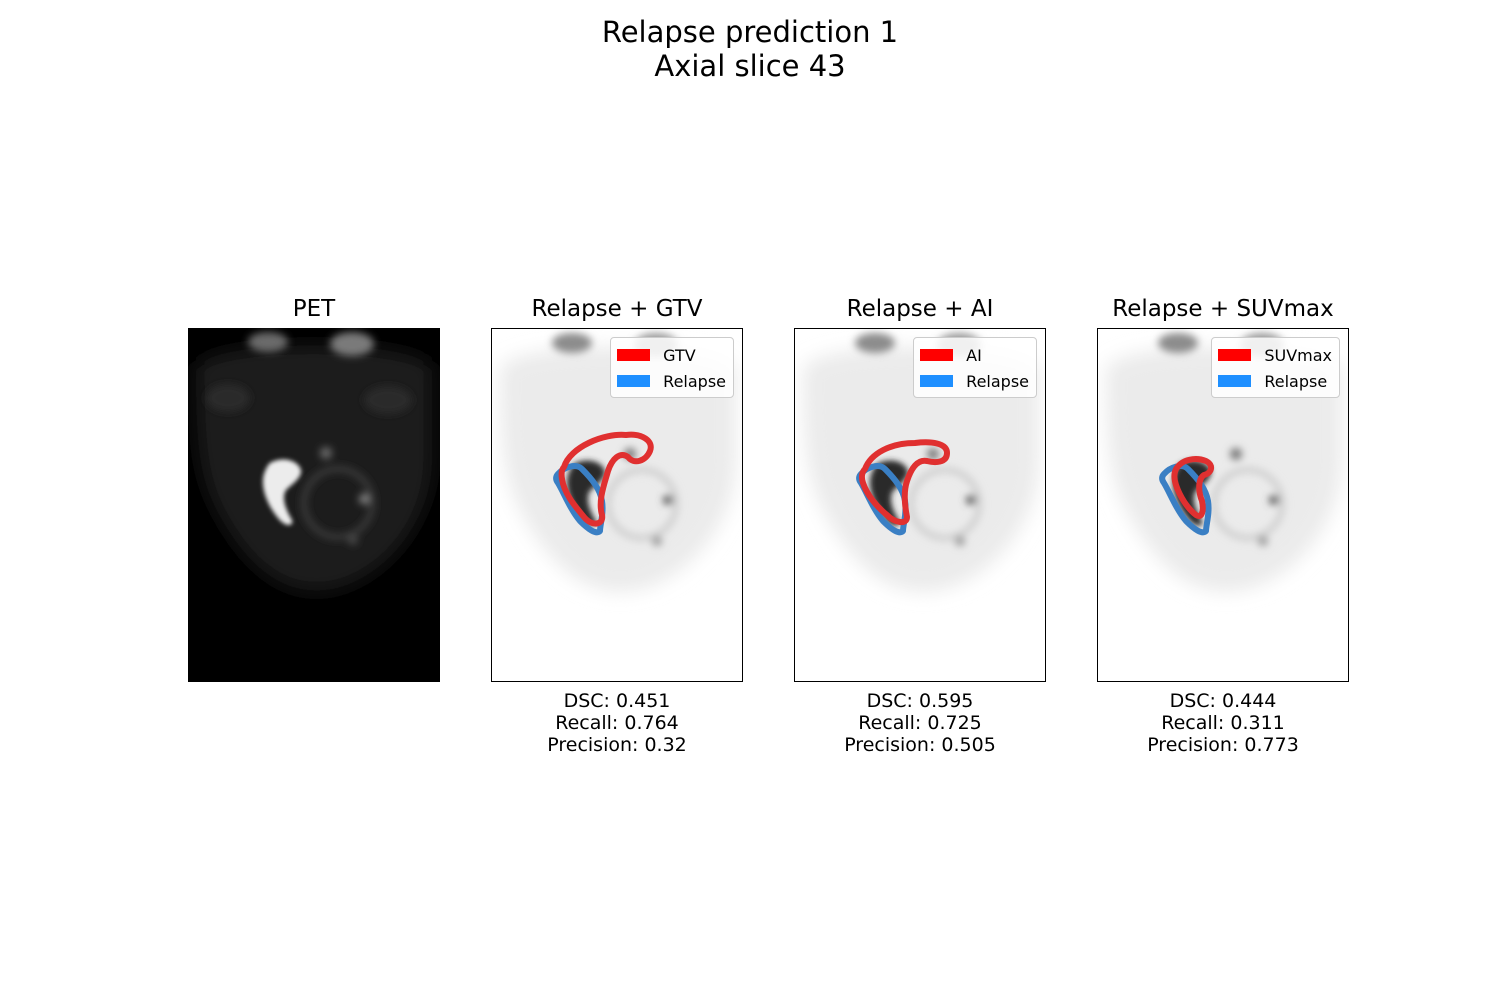 The width and height of the screenshot is (1500, 1000). I want to click on figure-title-line1: Relapse prediction 1, so click(750, 32).